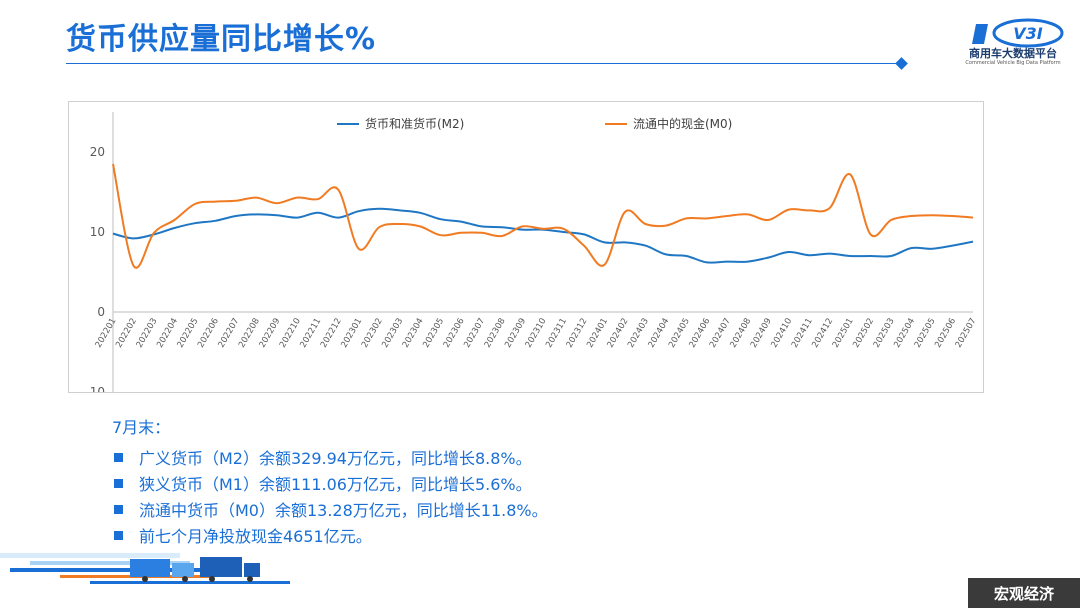  What do you see at coordinates (145, 568) in the screenshot?
I see `truck-speed-decoration-icon` at bounding box center [145, 568].